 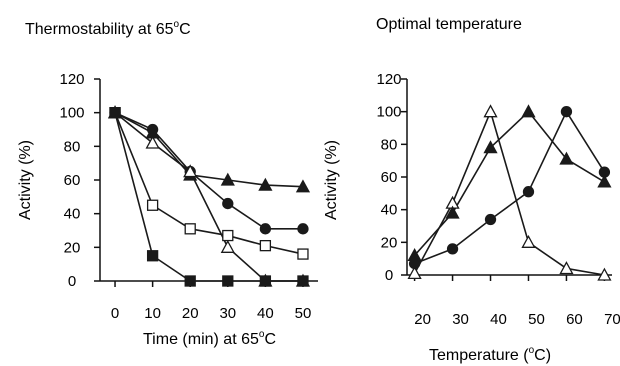 I want to click on x-axis-label: Temperature (oC), so click(x=490, y=354).